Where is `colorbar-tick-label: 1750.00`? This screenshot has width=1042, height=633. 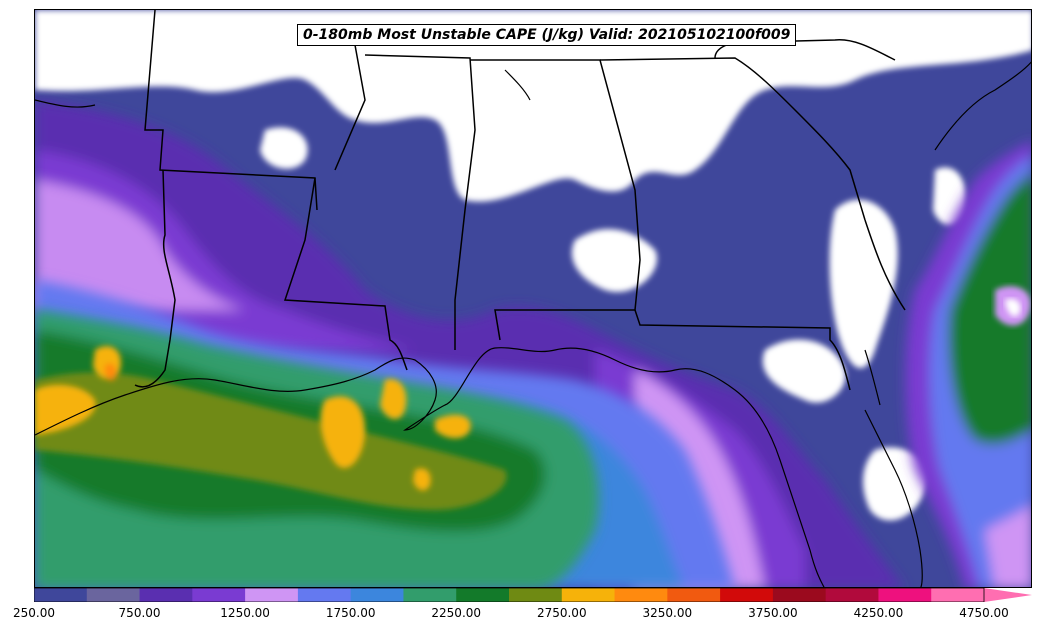 colorbar-tick-label: 1750.00 is located at coordinates (350, 613).